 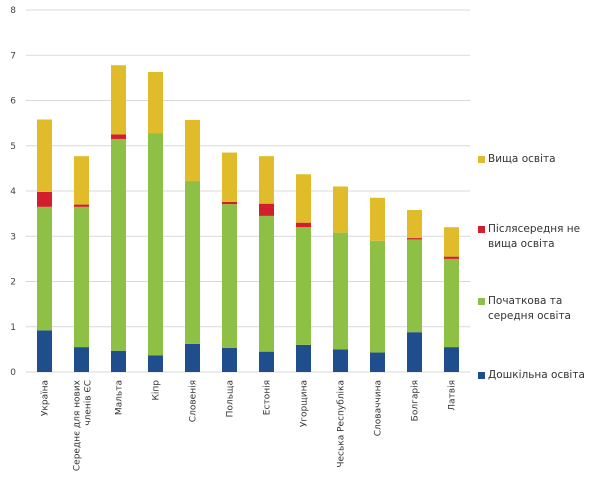 What do you see at coordinates (13, 237) in the screenshot?
I see `y-tick-label: 3` at bounding box center [13, 237].